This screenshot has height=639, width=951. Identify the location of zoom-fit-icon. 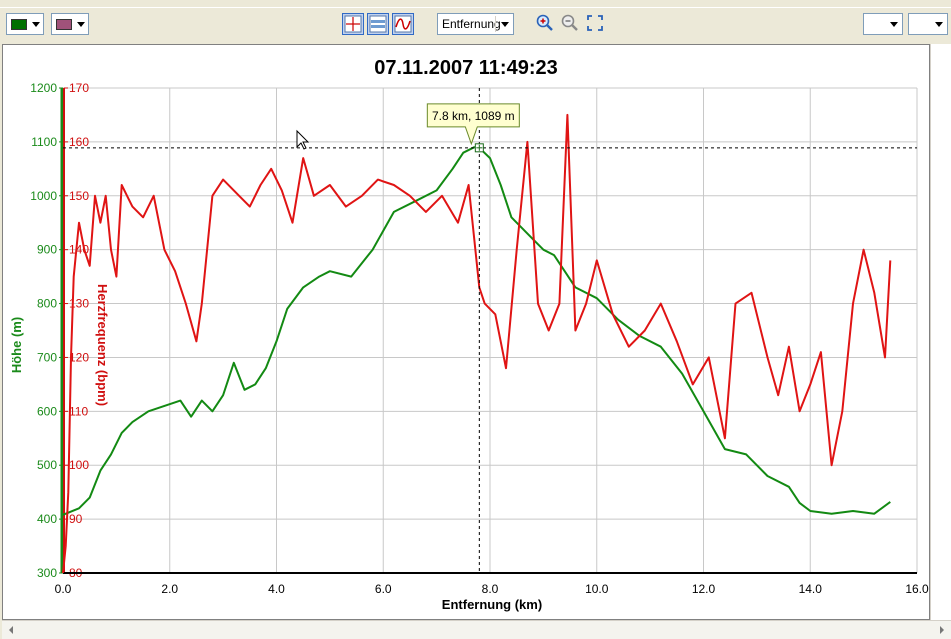
(595, 23).